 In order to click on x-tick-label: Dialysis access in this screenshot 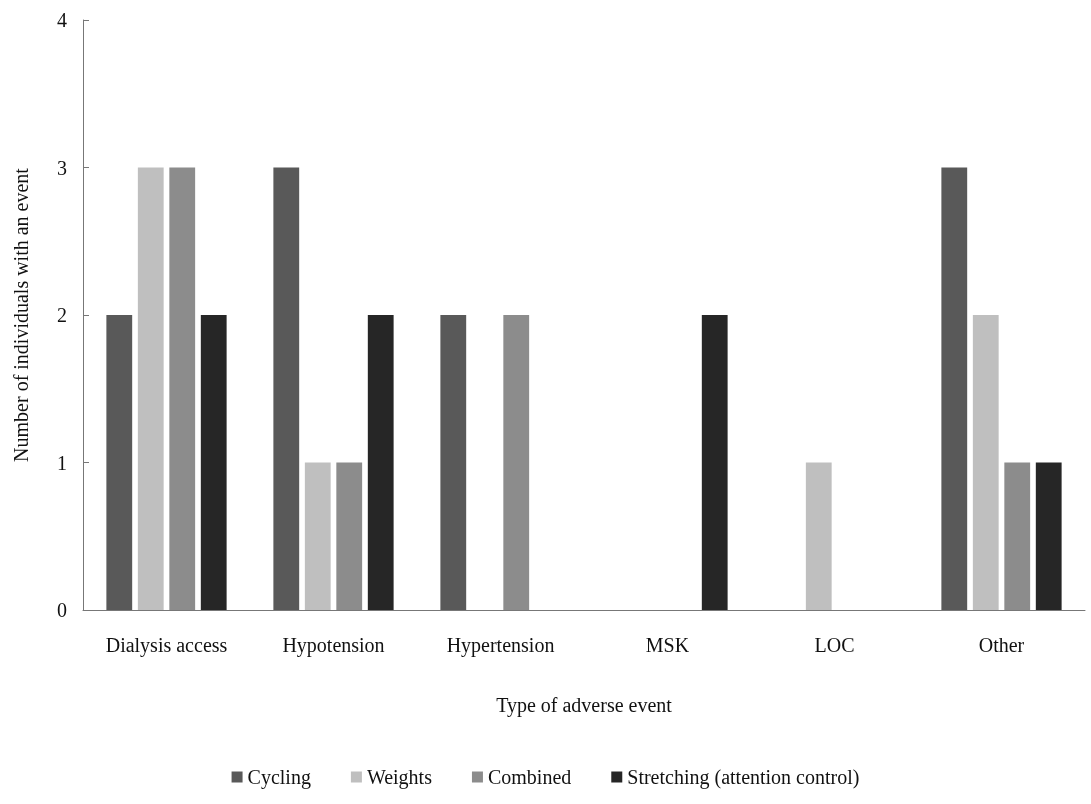, I will do `click(166, 645)`.